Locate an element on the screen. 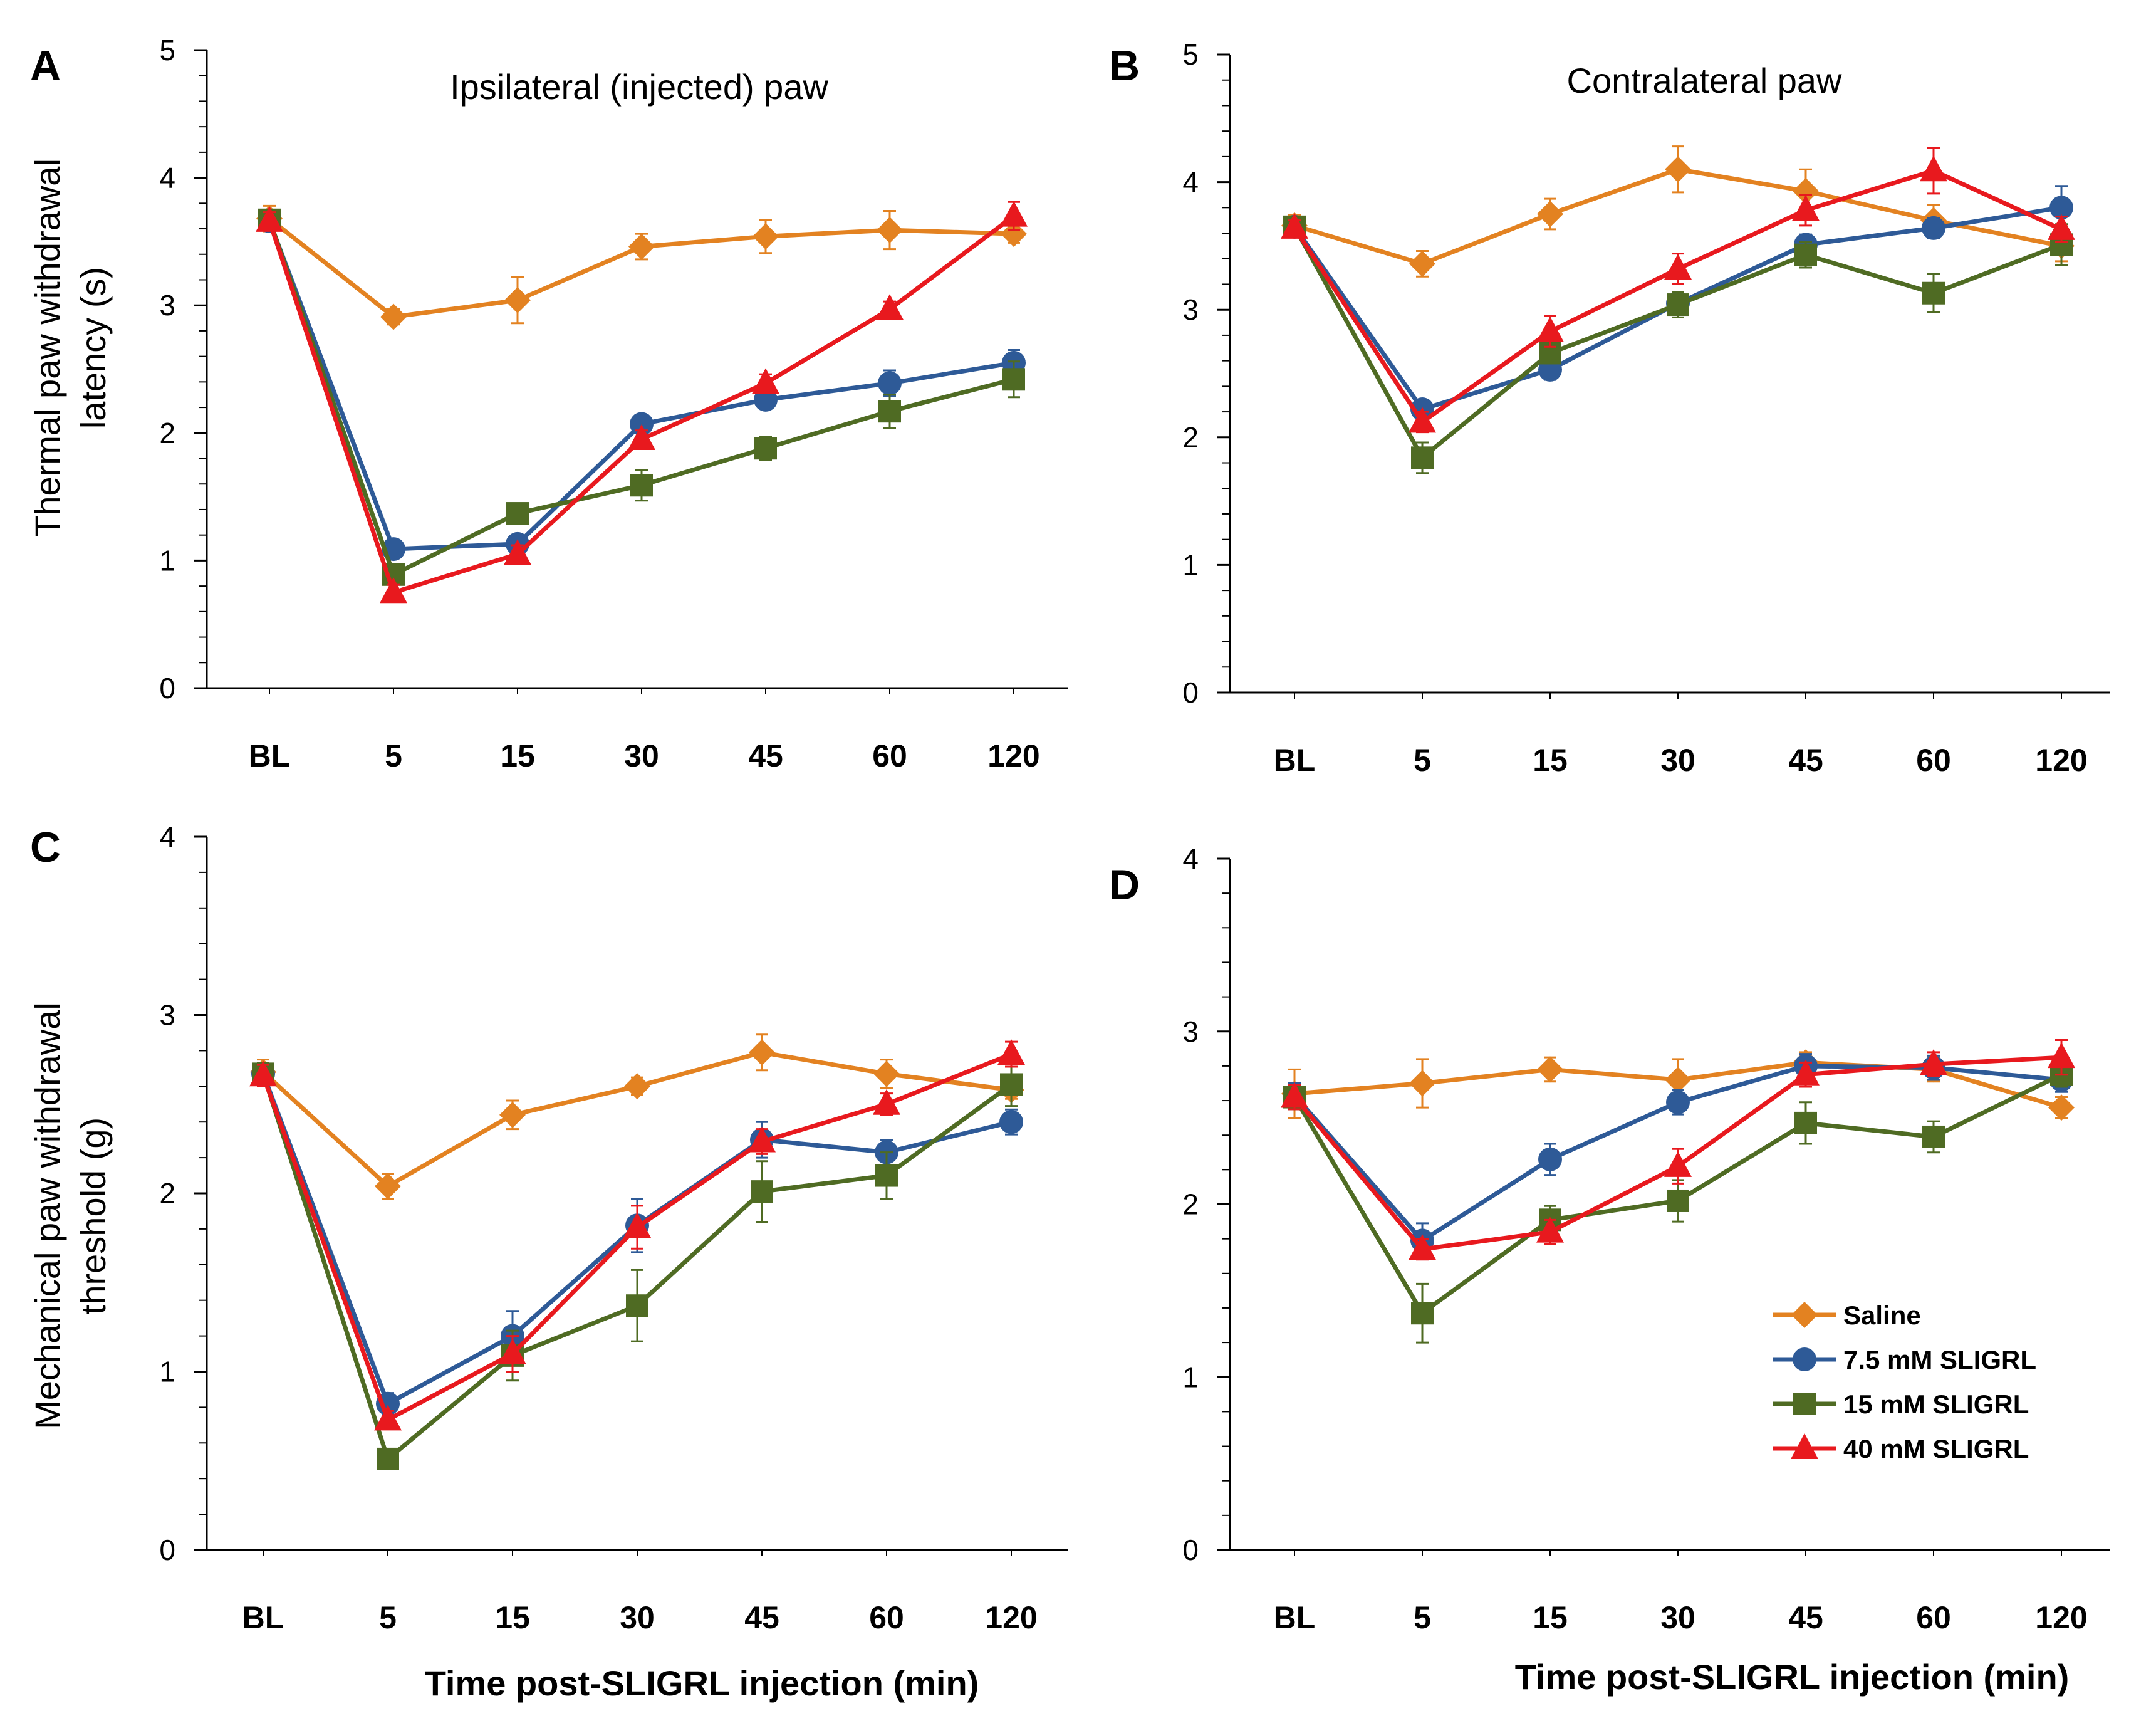  panel-a-ylabel-line1: Thermal paw withdrawal is located at coordinates (47, 348).